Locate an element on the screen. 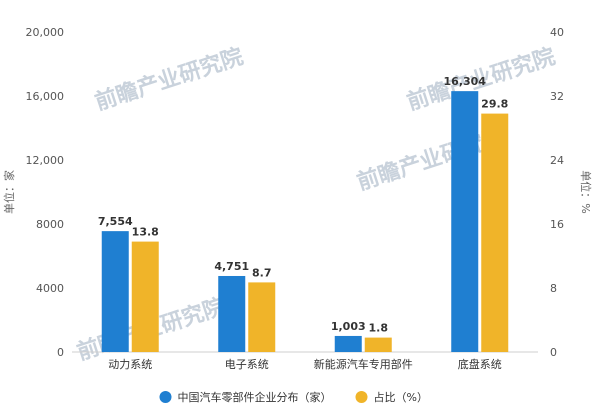 The width and height of the screenshot is (598, 420). category-label: 新能源汽车专用部件 is located at coordinates (363, 364).